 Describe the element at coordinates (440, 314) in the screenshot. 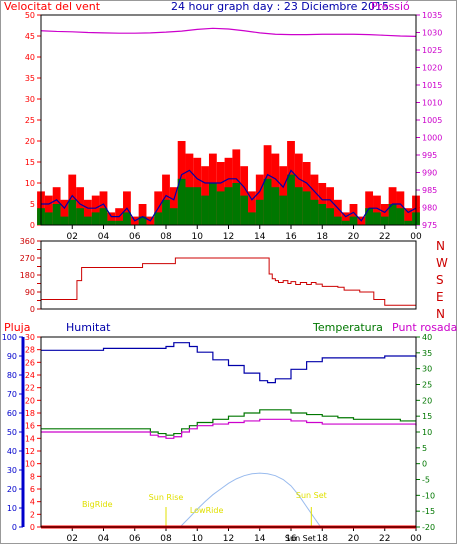

I see `compass-label: N` at that location.